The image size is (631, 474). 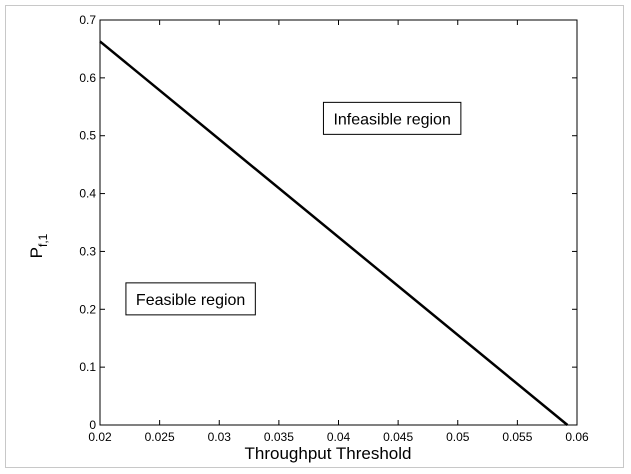 I want to click on x-tick-label: 0.03, so click(x=220, y=437).